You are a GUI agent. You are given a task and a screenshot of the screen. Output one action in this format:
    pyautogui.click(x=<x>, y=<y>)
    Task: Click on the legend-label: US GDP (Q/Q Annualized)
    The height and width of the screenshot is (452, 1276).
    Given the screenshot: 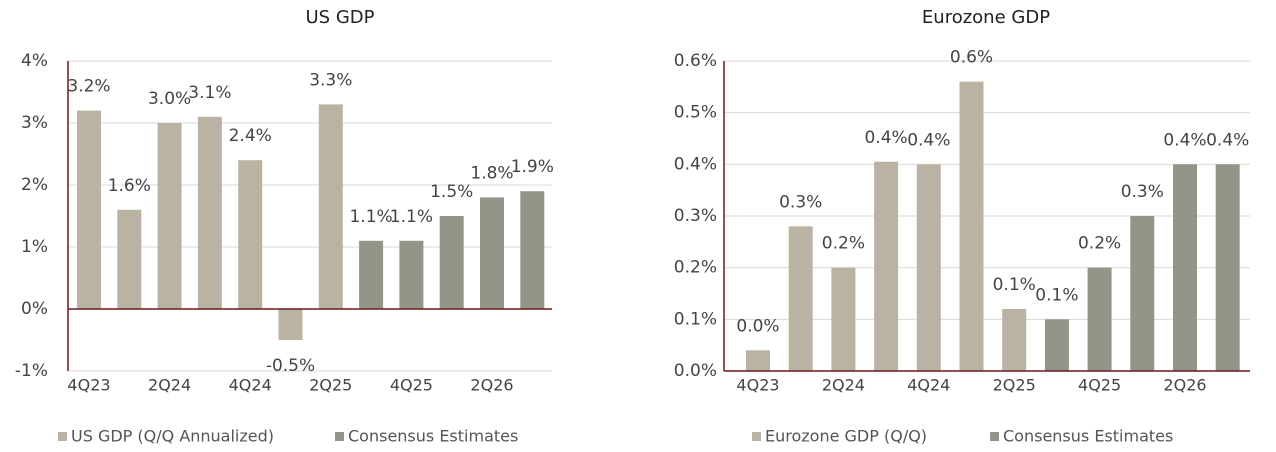 What is the action you would take?
    pyautogui.click(x=172, y=436)
    